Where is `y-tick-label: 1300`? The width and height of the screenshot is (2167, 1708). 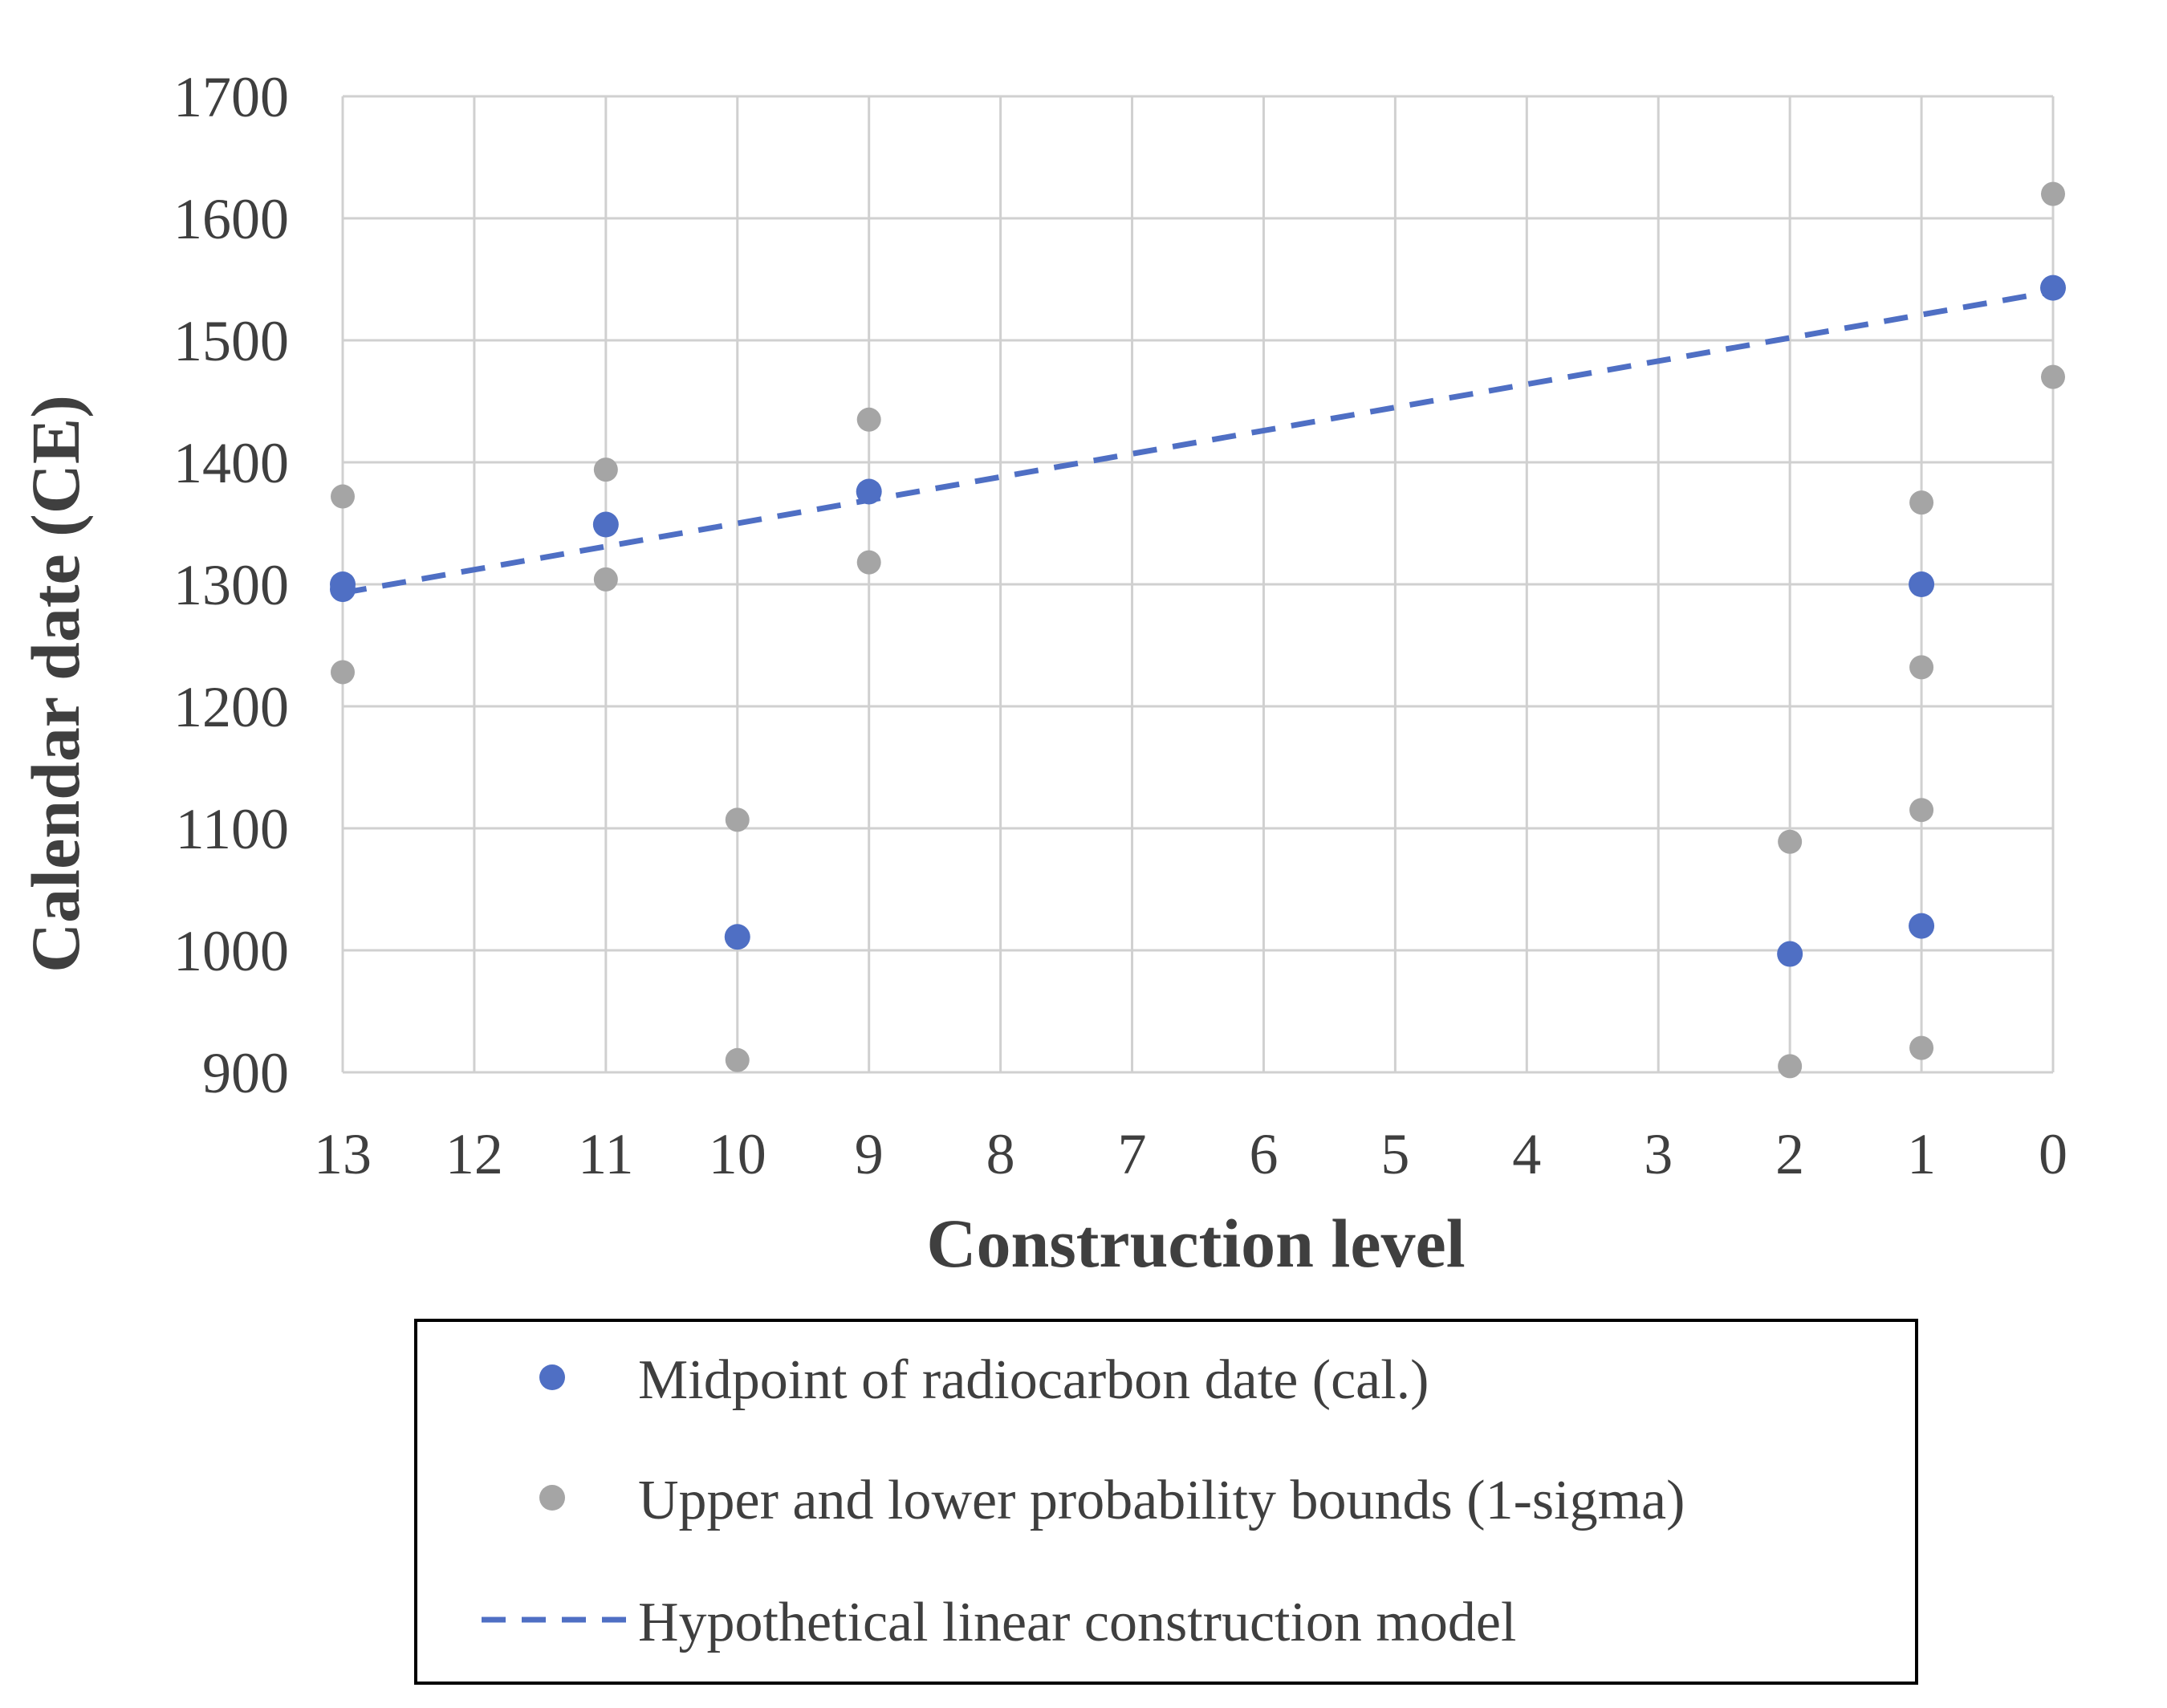 y-tick-label: 1300 is located at coordinates (231, 585).